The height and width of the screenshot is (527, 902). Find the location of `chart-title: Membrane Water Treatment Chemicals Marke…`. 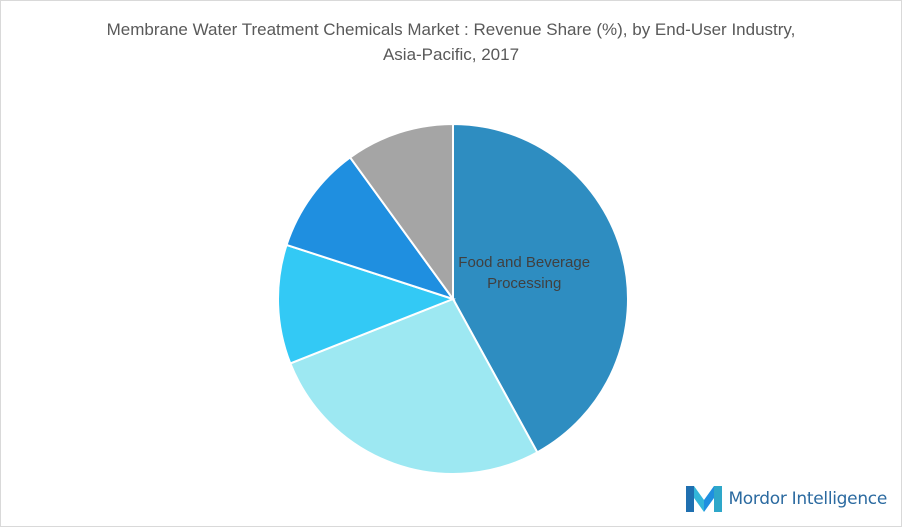

chart-title: Membrane Water Treatment Chemicals Marke… is located at coordinates (451, 42).